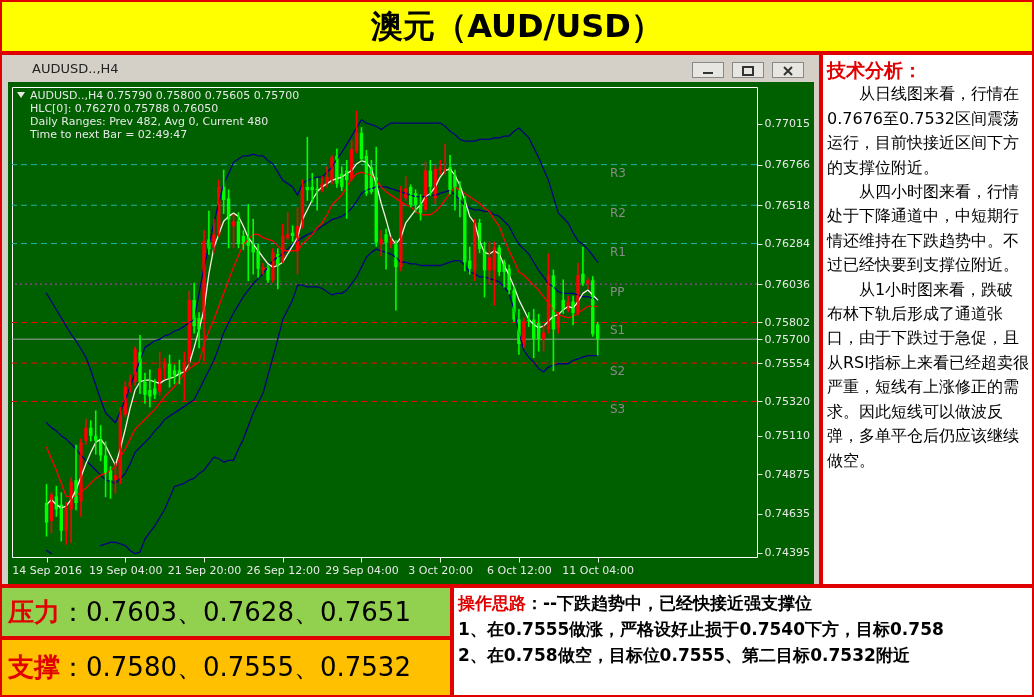 The image size is (1034, 697). Describe the element at coordinates (787, 124) in the screenshot. I see `y-tick-label: 0.77015` at that location.